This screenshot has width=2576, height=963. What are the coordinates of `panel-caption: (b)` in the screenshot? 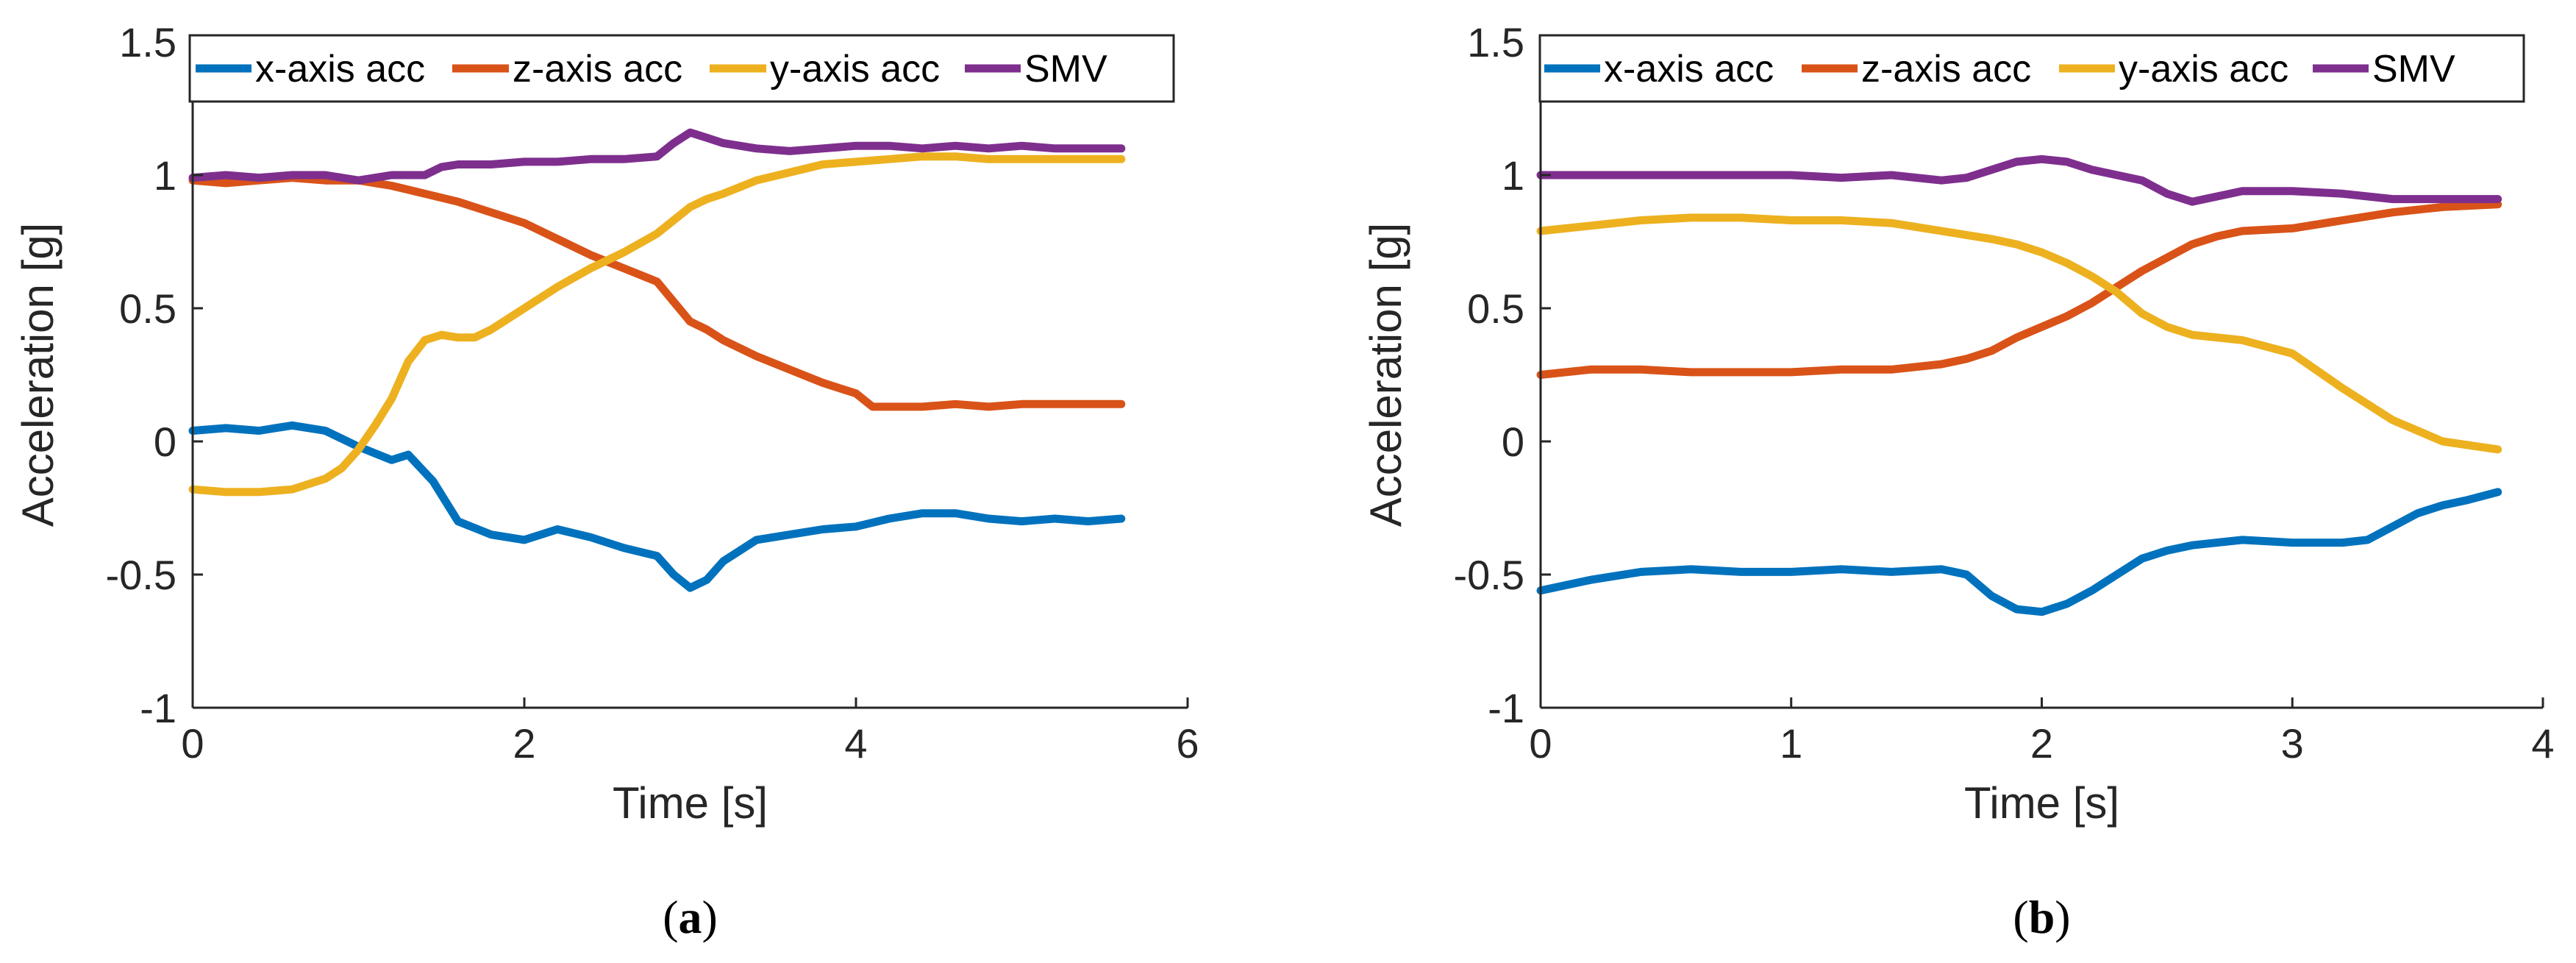 It's located at (2041, 917).